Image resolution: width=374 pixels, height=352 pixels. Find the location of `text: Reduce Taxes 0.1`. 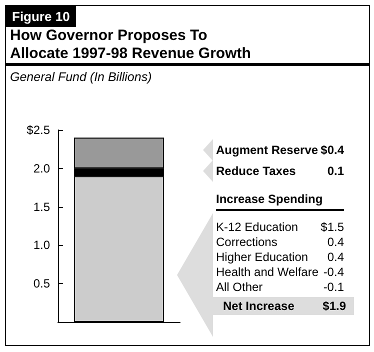

text: Reduce Taxes 0.1 is located at coordinates (280, 171).